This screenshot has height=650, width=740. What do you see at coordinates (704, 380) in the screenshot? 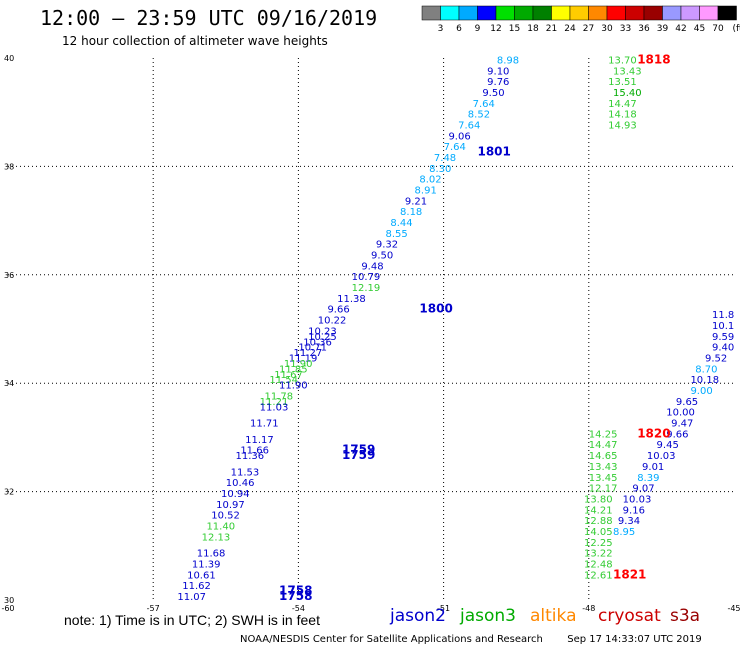
I see `wave-height-value: 10.18` at bounding box center [704, 380].